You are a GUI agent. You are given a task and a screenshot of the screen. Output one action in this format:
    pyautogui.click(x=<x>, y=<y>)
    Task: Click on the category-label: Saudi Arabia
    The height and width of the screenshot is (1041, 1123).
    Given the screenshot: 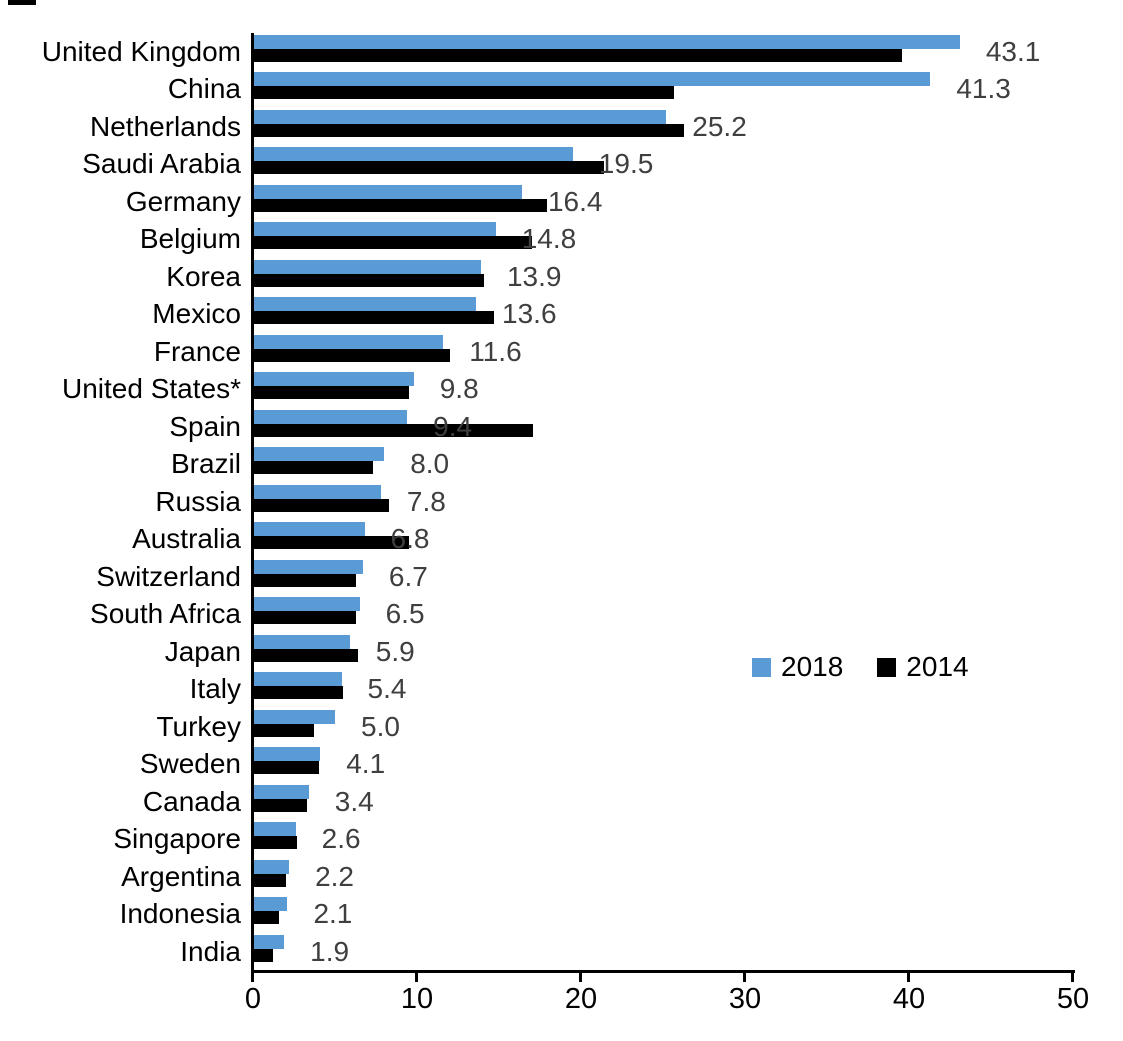 What is the action you would take?
    pyautogui.click(x=161, y=164)
    